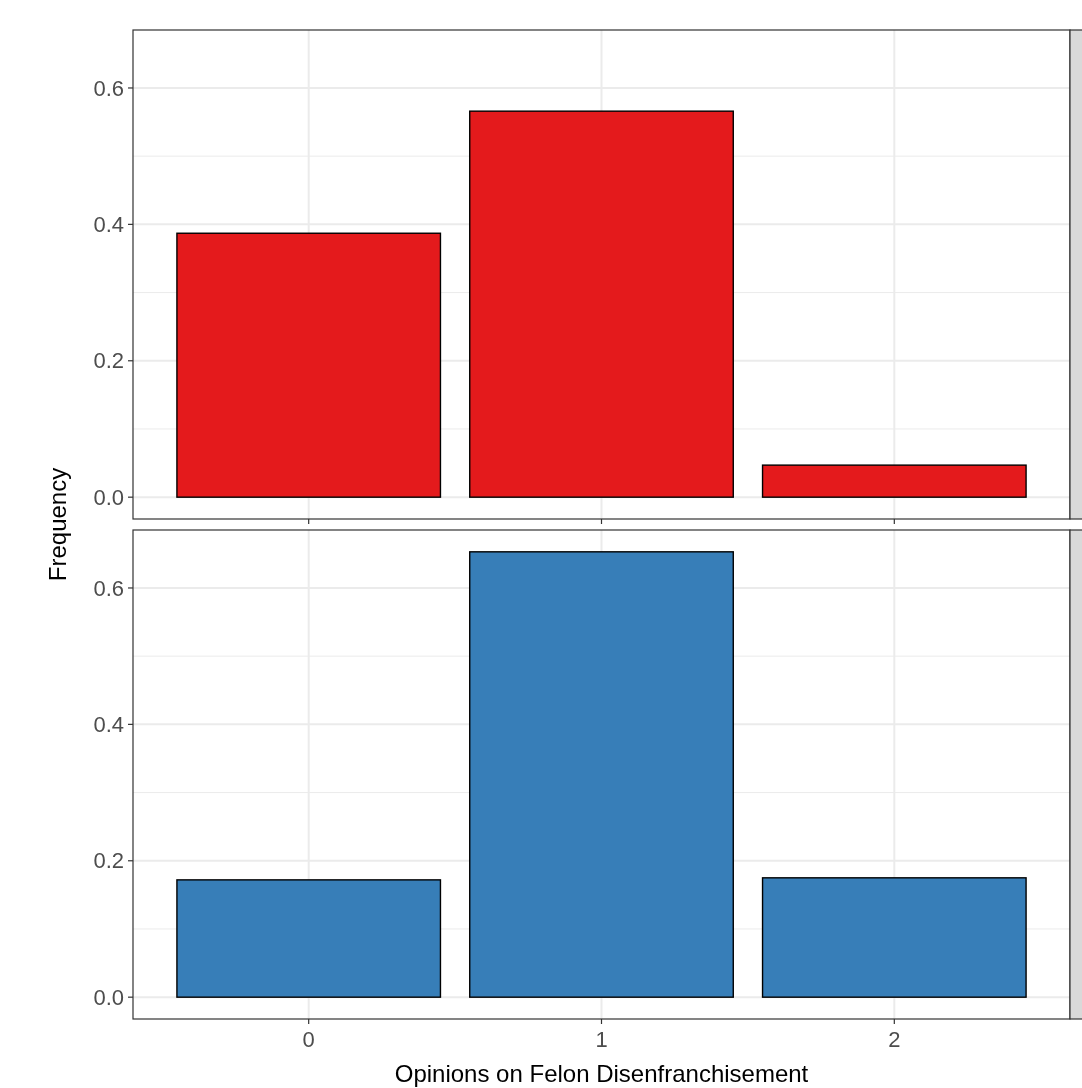 The height and width of the screenshot is (1088, 1082). What do you see at coordinates (308, 1039) in the screenshot?
I see `x-tick-label: 0` at bounding box center [308, 1039].